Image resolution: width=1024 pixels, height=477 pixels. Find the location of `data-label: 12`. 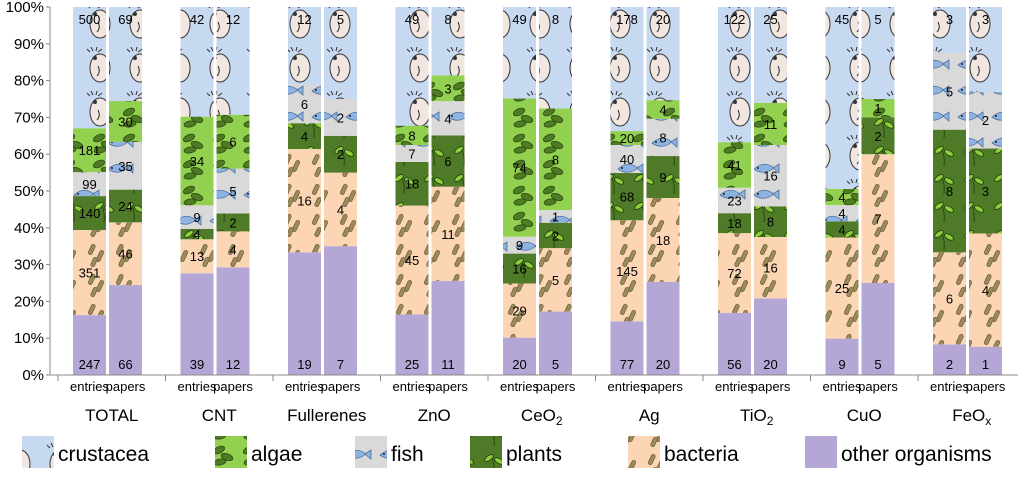

data-label: 12 is located at coordinates (233, 19).